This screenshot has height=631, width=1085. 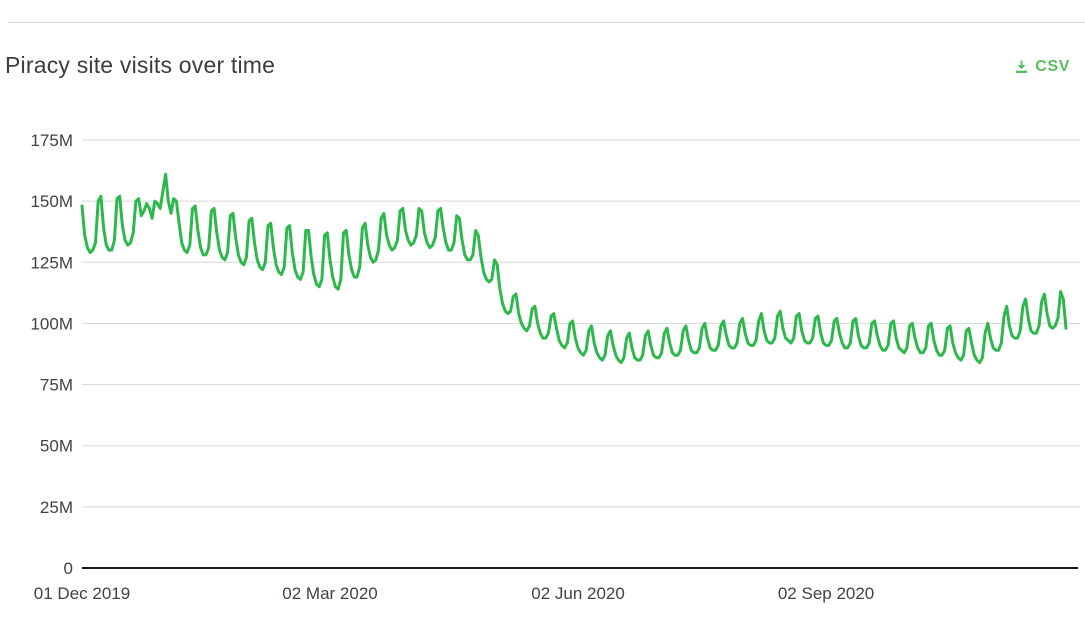 I want to click on x-tick-label: 02 Sep 2020, so click(x=826, y=593).